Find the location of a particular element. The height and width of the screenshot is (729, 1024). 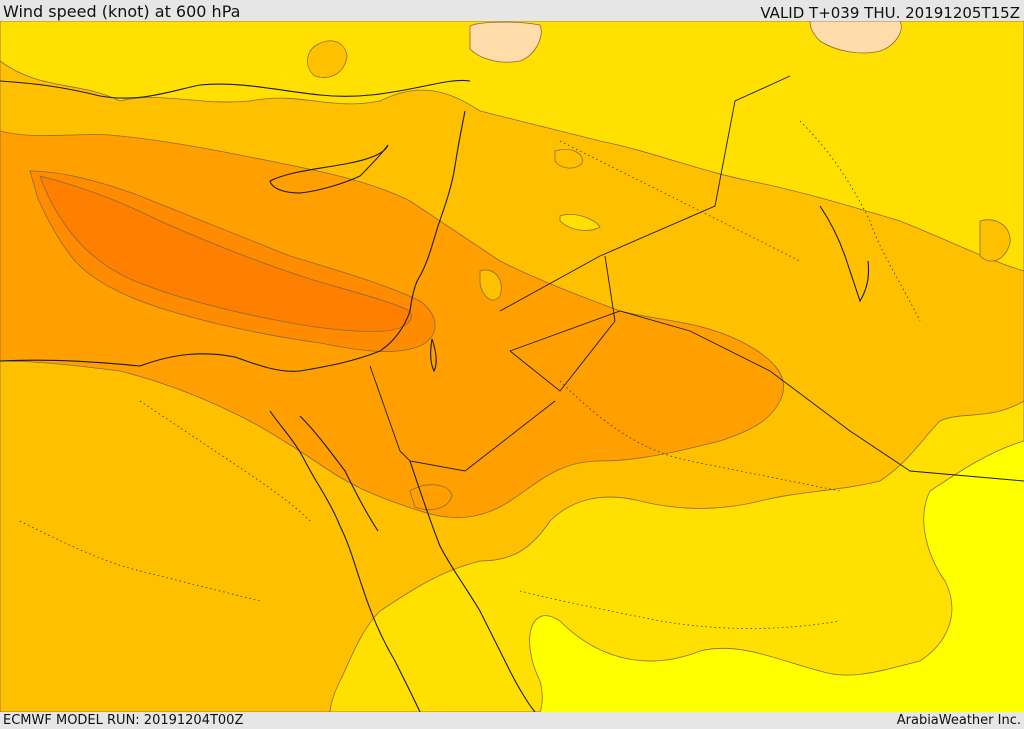

chart-title: Wind speed (knot) at 600 hPa is located at coordinates (122, 11).